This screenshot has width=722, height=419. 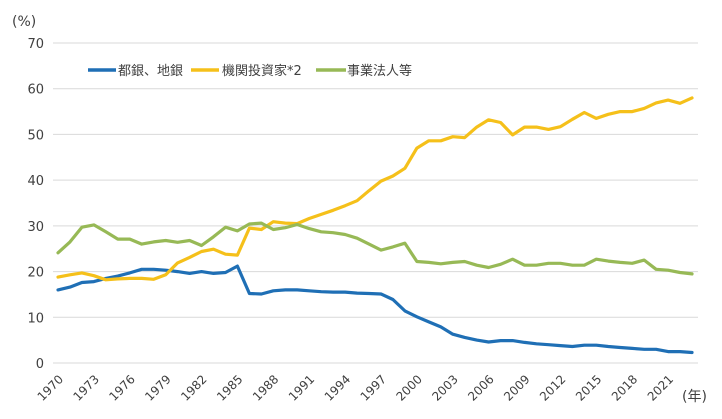 I want to click on legend-label-corporations: 事業法人等, so click(x=379, y=71).